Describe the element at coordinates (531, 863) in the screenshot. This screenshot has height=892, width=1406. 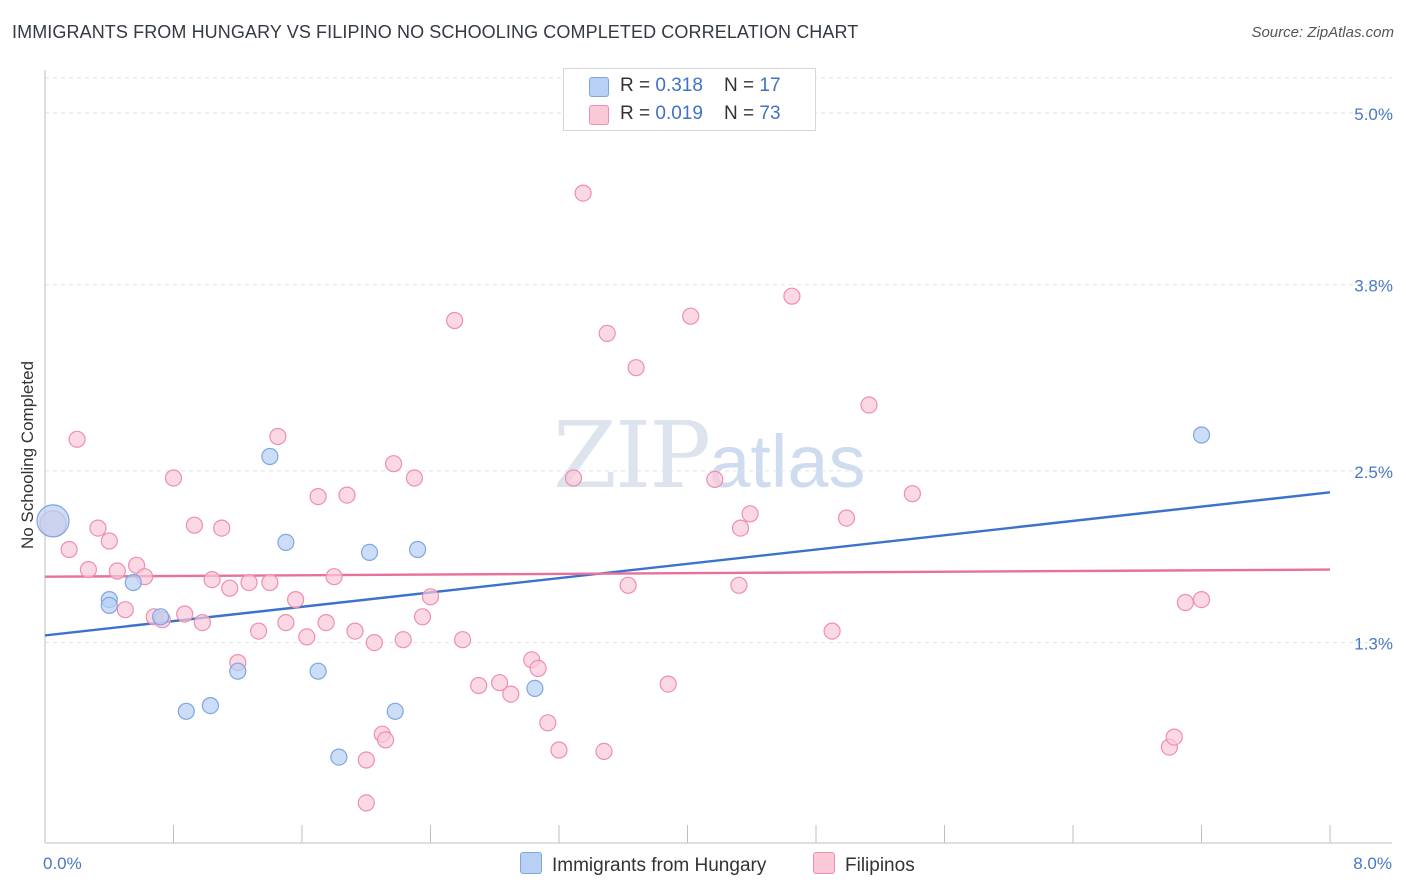
I see `series-swatch-hungary` at that location.